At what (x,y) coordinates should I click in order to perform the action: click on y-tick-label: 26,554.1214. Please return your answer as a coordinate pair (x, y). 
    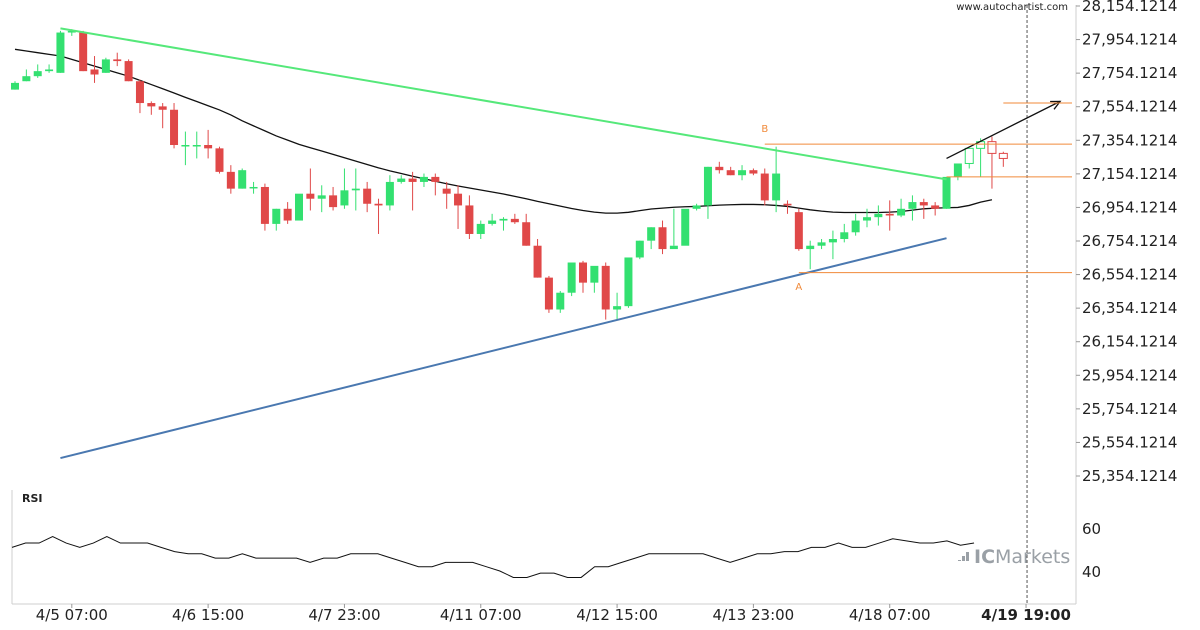
    Looking at the image, I should click on (1129, 275).